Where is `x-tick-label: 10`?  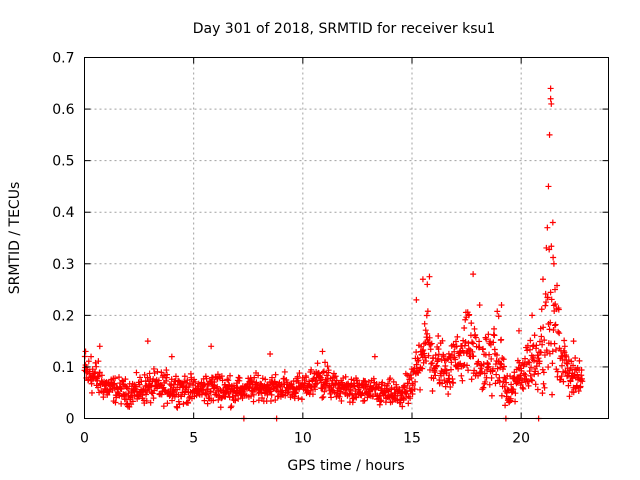 x-tick-label: 10 is located at coordinates (303, 439).